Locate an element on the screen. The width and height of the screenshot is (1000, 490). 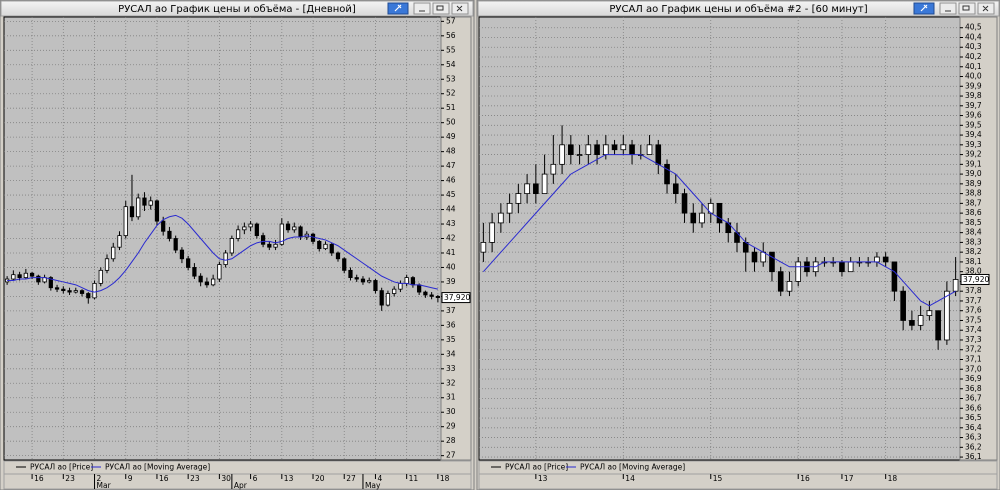
legend-label: РУСАЛ ао [Moving Average] is located at coordinates (157, 467).